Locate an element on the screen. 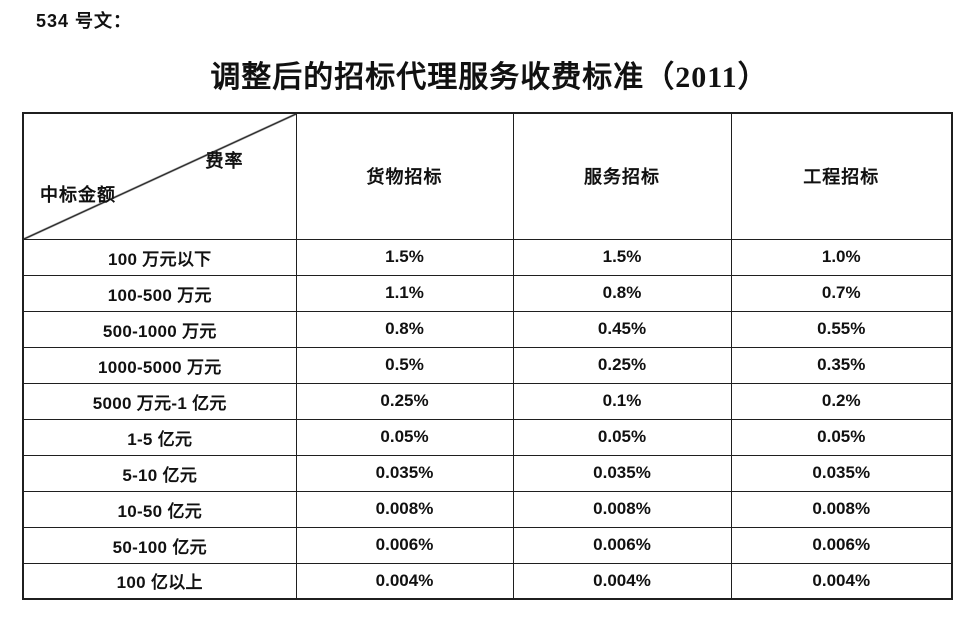 The width and height of the screenshot is (979, 629). table-row: 1000-5000 万元 0.5% 0.25% 0.35% is located at coordinates (487, 365).